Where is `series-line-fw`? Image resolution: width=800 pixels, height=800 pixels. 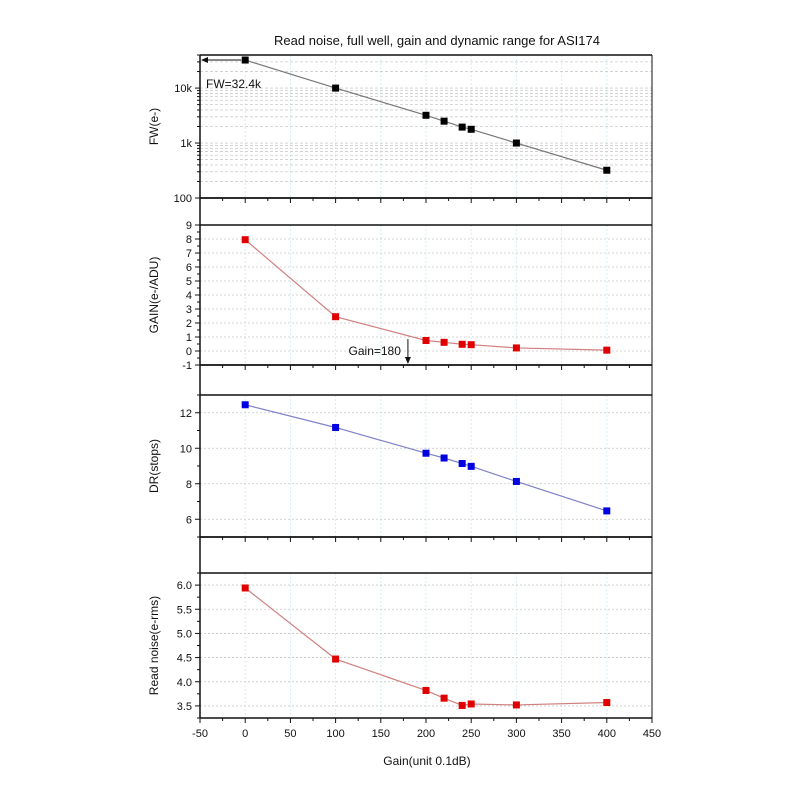
series-line-fw is located at coordinates (426, 115).